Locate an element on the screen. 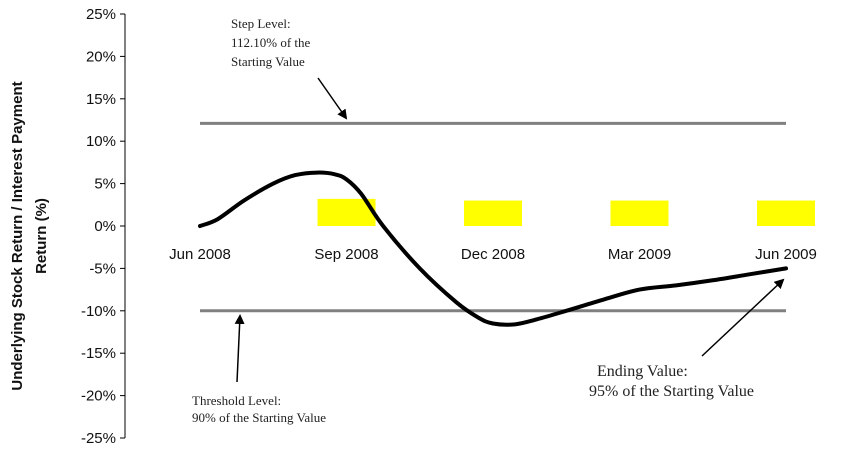  step-level-text-line-3: Starting Value is located at coordinates (268, 61).